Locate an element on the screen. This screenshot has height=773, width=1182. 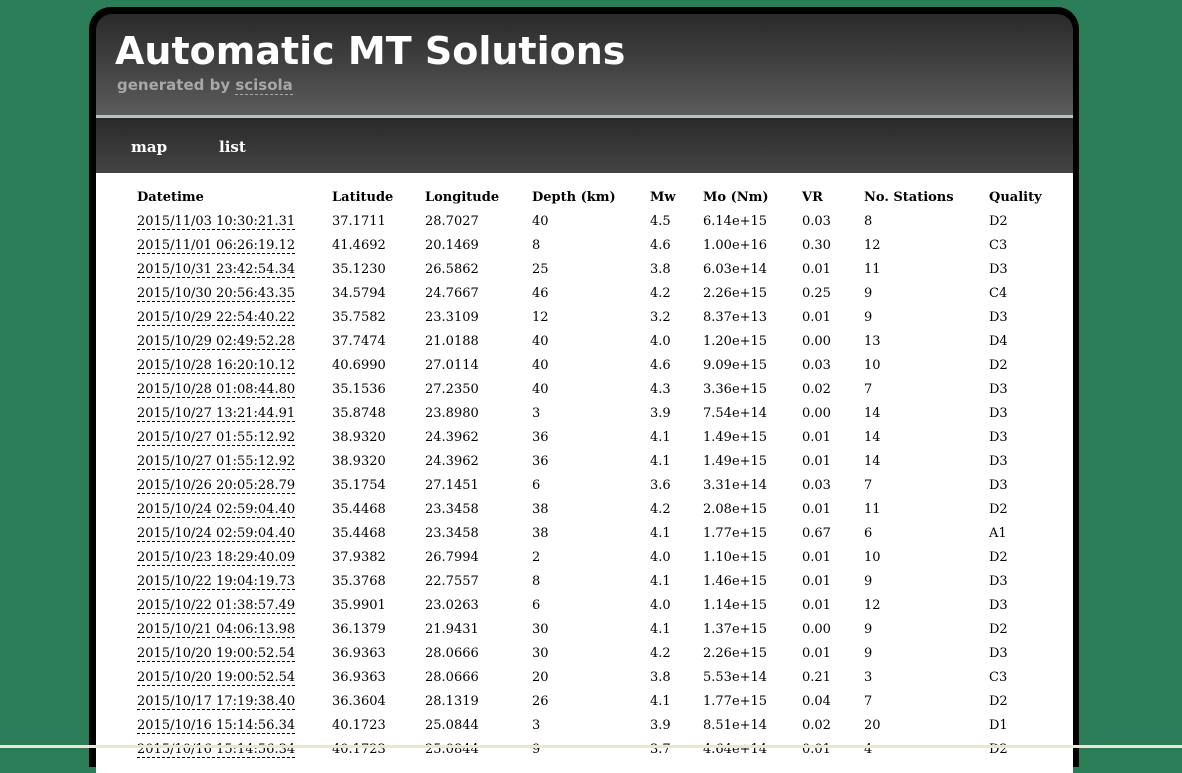
datetime-link: 2015/10/23 18:29:40.09 is located at coordinates (216, 557).